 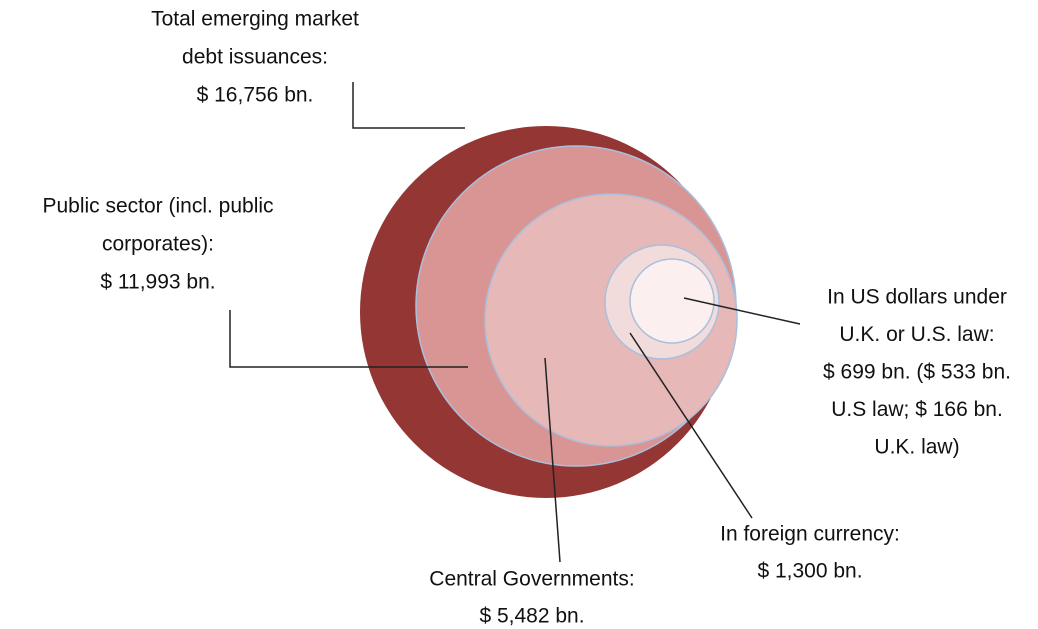 I want to click on label-line: In US dollars under, so click(x=917, y=297).